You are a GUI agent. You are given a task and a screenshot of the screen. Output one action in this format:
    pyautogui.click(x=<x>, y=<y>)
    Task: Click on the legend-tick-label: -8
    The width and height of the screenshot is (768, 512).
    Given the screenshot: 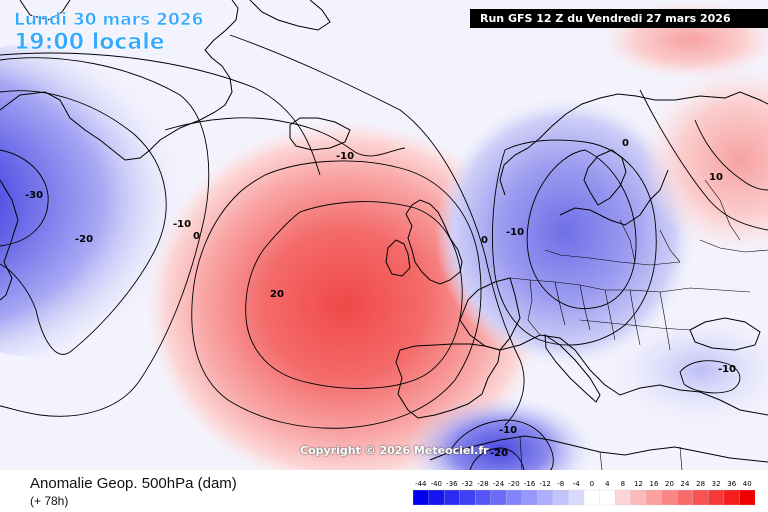 What is the action you would take?
    pyautogui.click(x=560, y=484)
    